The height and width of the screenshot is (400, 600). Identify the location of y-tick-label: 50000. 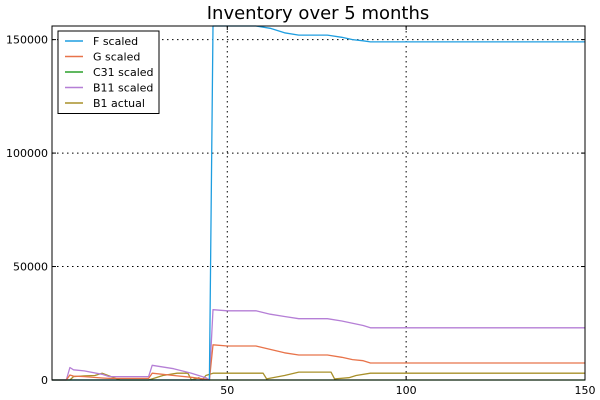
(30, 267).